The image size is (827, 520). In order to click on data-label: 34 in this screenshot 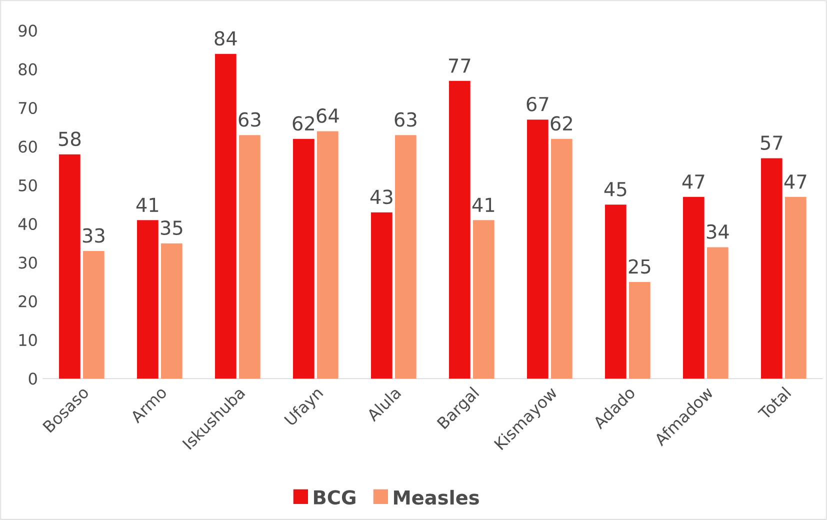, I will do `click(717, 231)`.